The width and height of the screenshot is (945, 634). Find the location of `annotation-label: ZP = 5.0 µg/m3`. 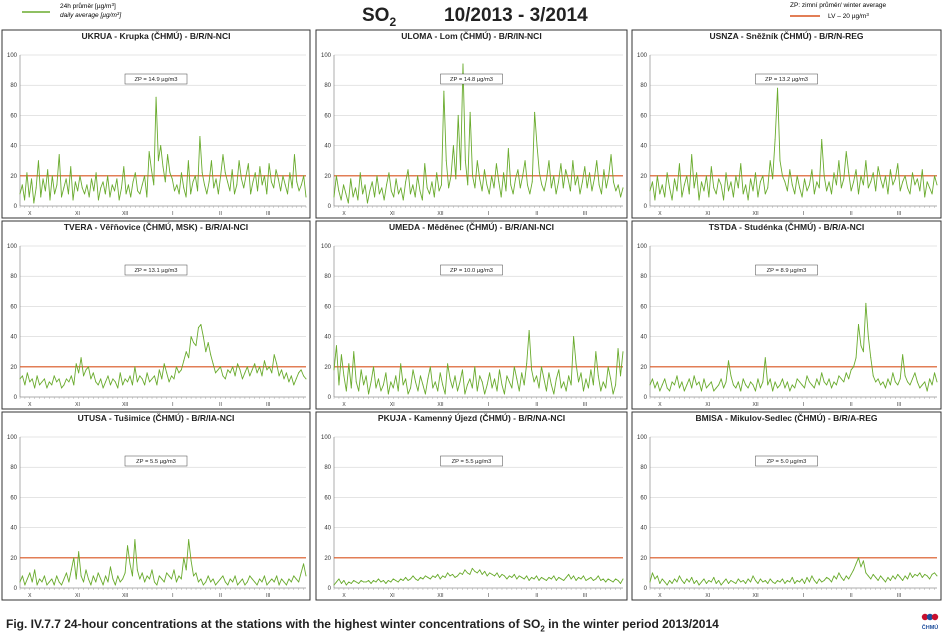

annotation-label: ZP = 5.0 µg/m3 is located at coordinates (787, 462).